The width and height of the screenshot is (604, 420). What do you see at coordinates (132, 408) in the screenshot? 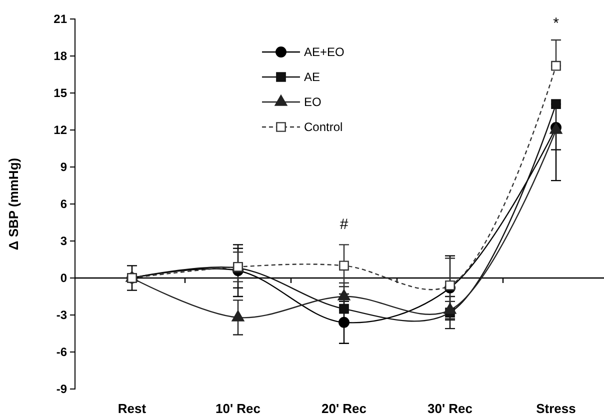
I see `x-tick-label: Rest` at bounding box center [132, 408].